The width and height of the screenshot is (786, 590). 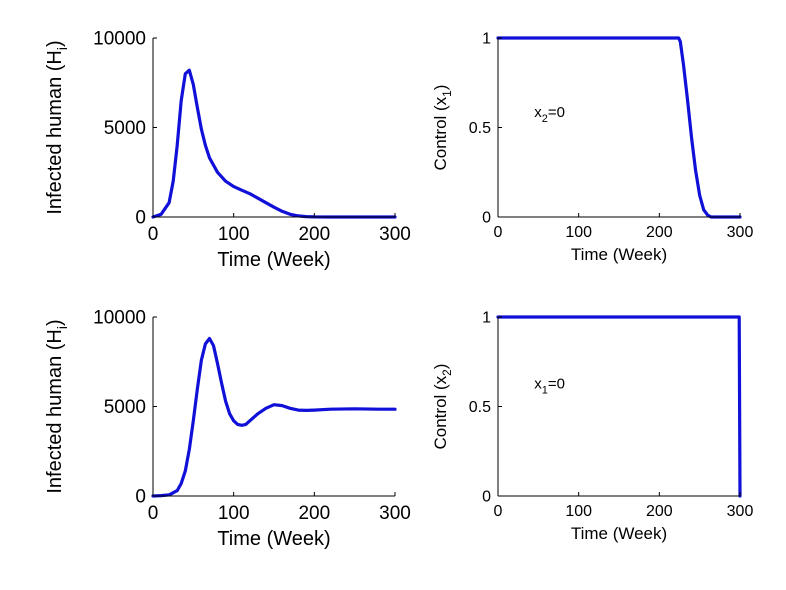 What do you see at coordinates (549, 114) in the screenshot?
I see `annotation-label: x2=0` at bounding box center [549, 114].